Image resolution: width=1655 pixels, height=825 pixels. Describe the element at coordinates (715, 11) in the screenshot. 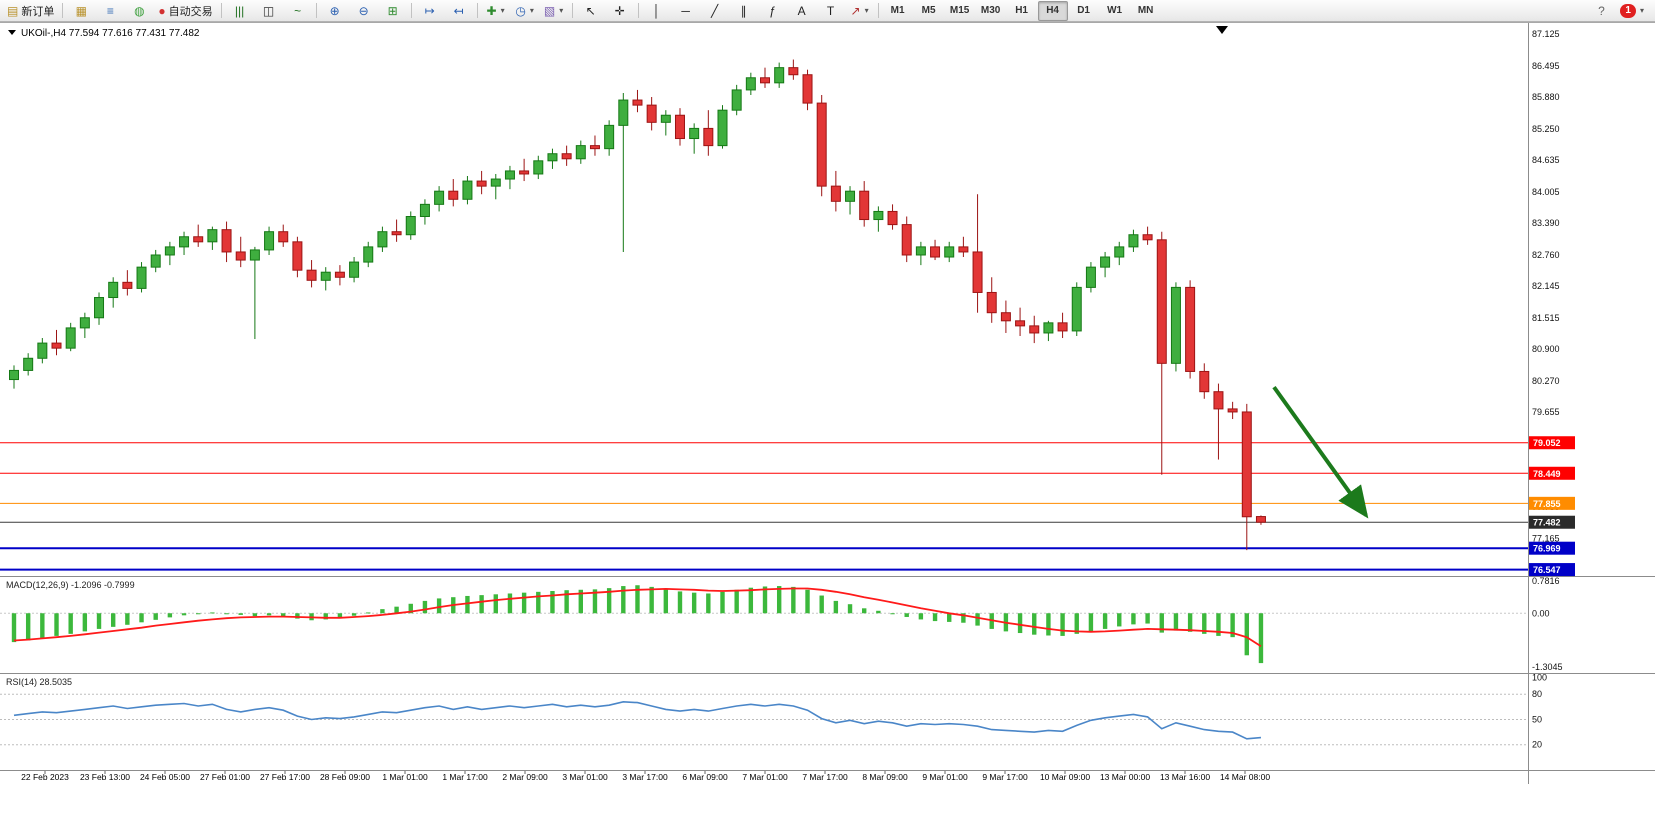

I see `trendline-button: ╱` at that location.